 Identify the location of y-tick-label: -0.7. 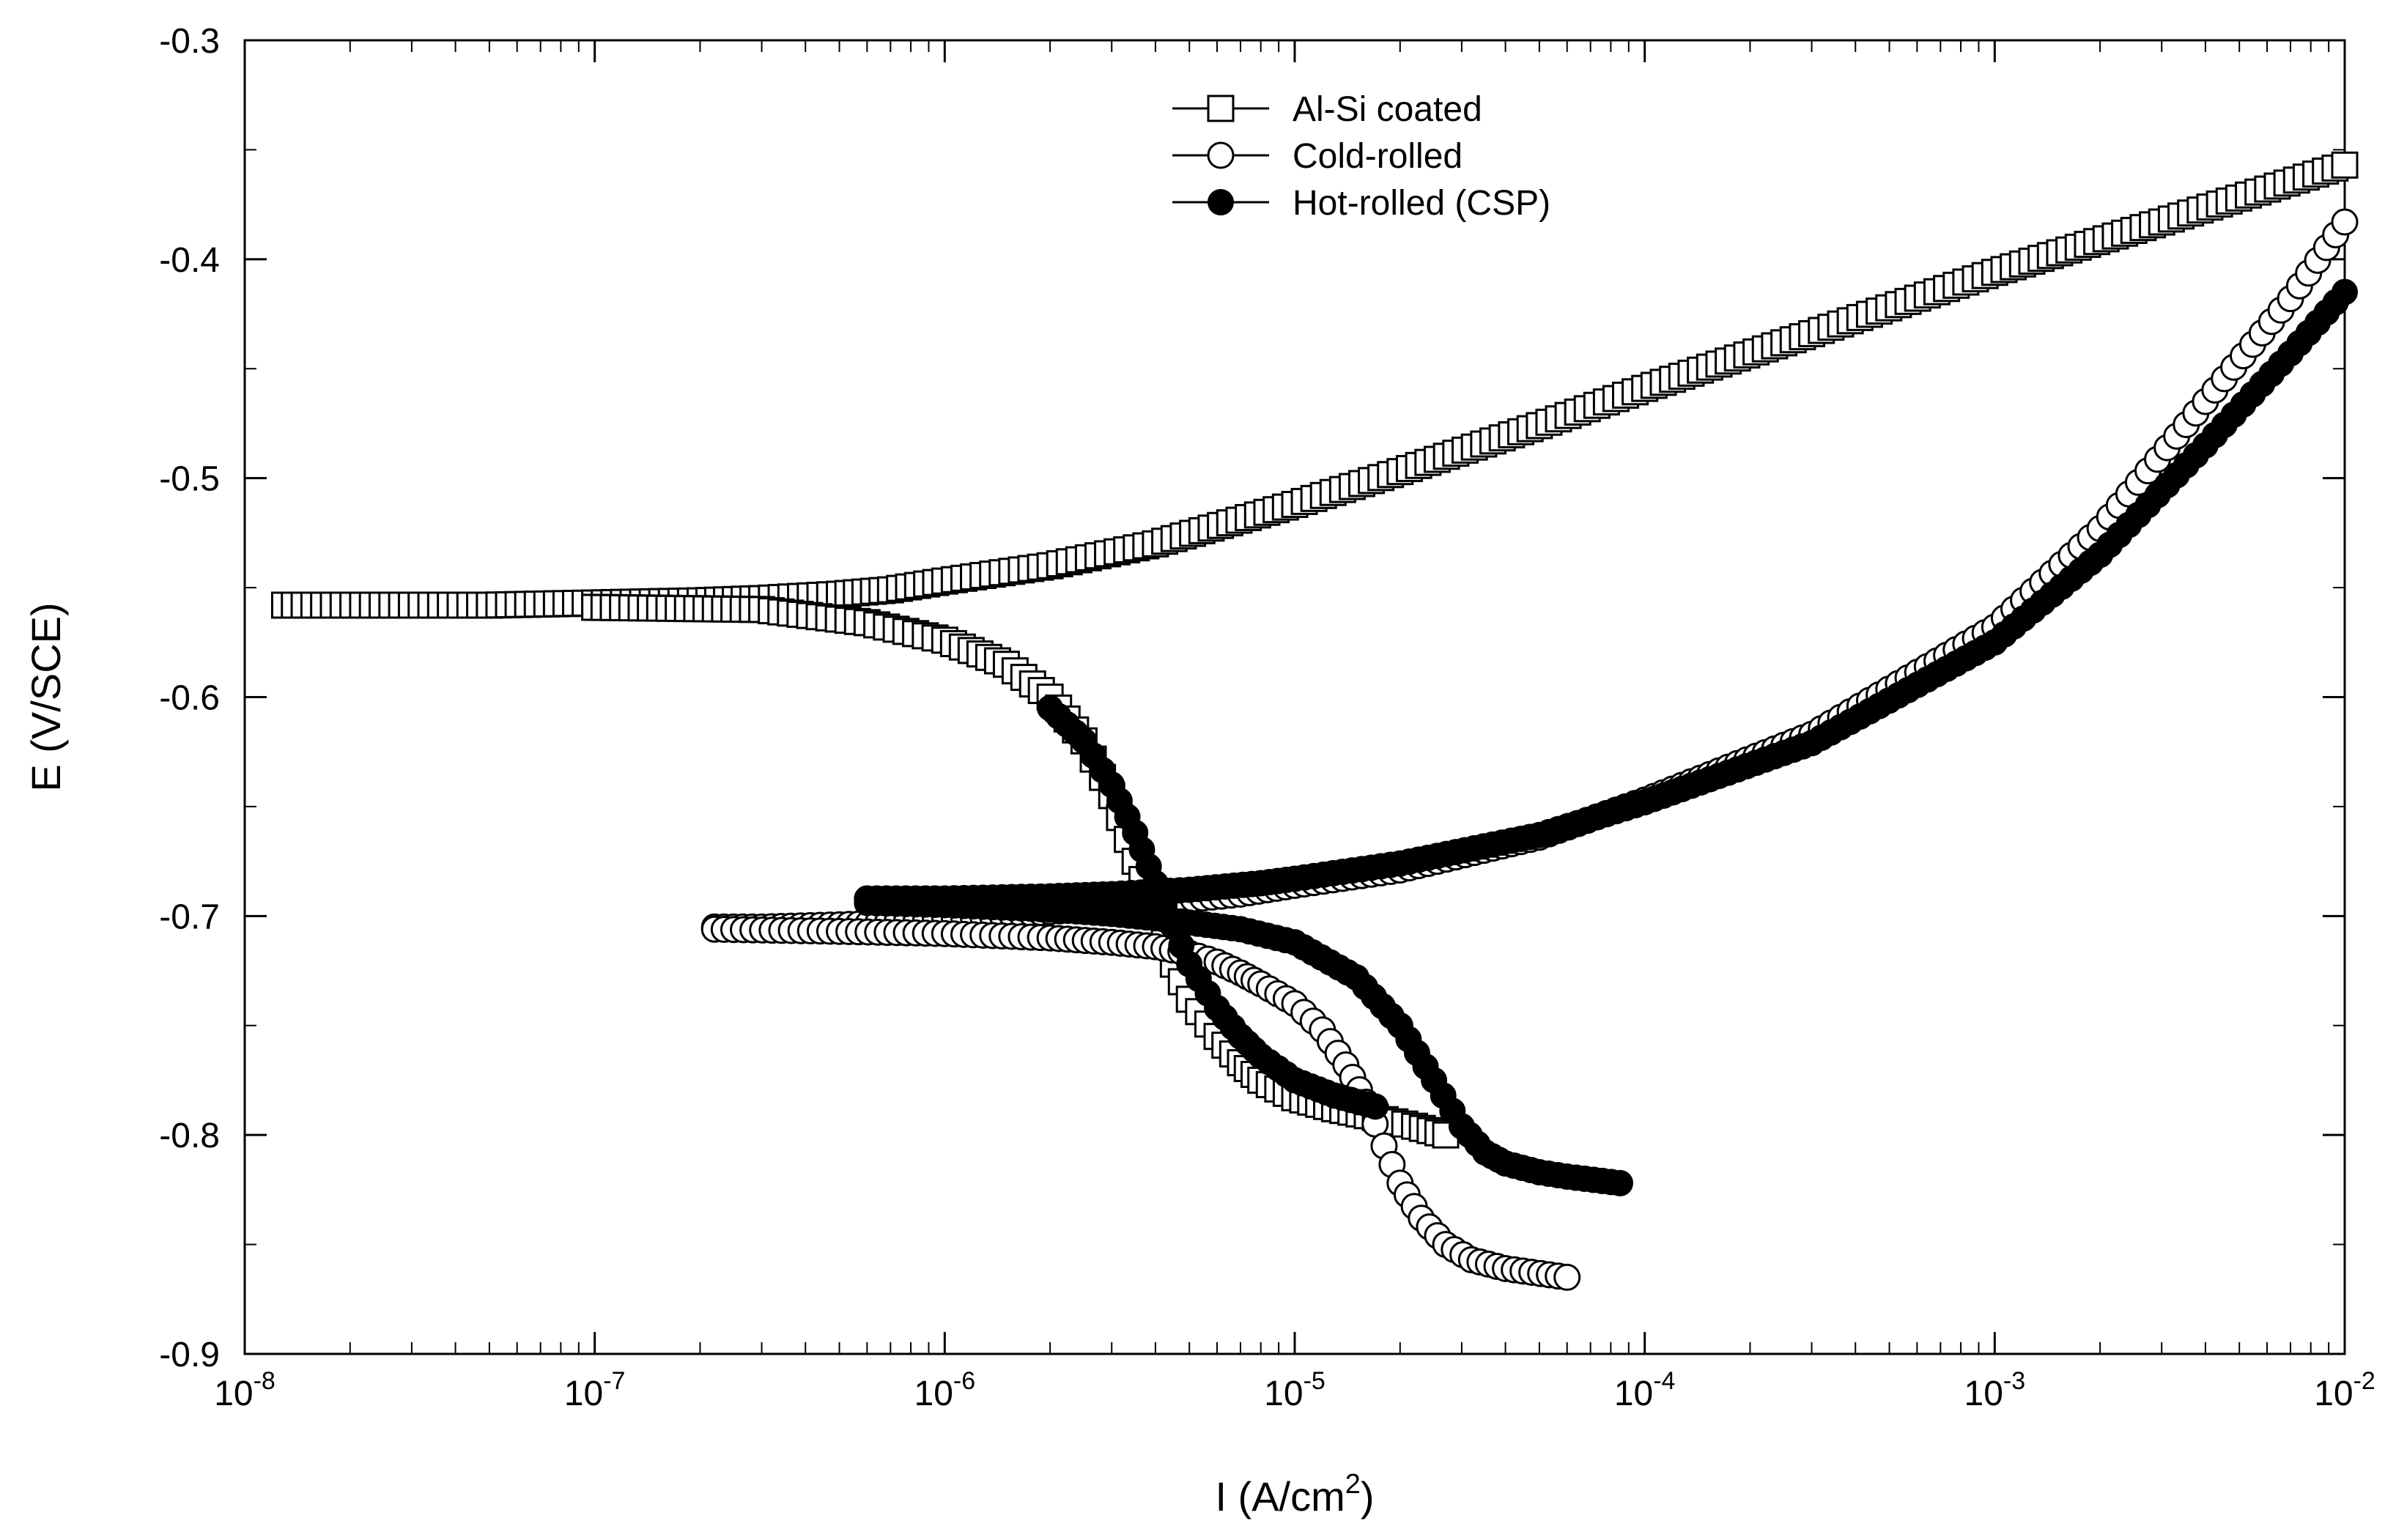
(189, 916).